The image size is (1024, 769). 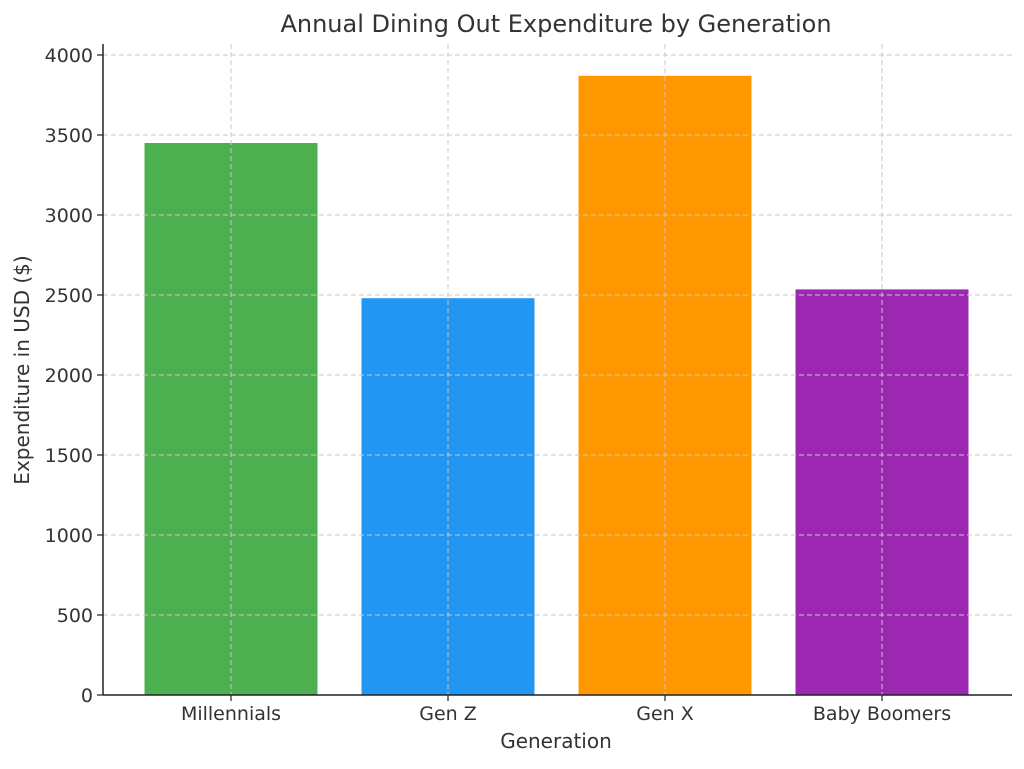 What do you see at coordinates (69, 136) in the screenshot?
I see `y-tick-label: 3500` at bounding box center [69, 136].